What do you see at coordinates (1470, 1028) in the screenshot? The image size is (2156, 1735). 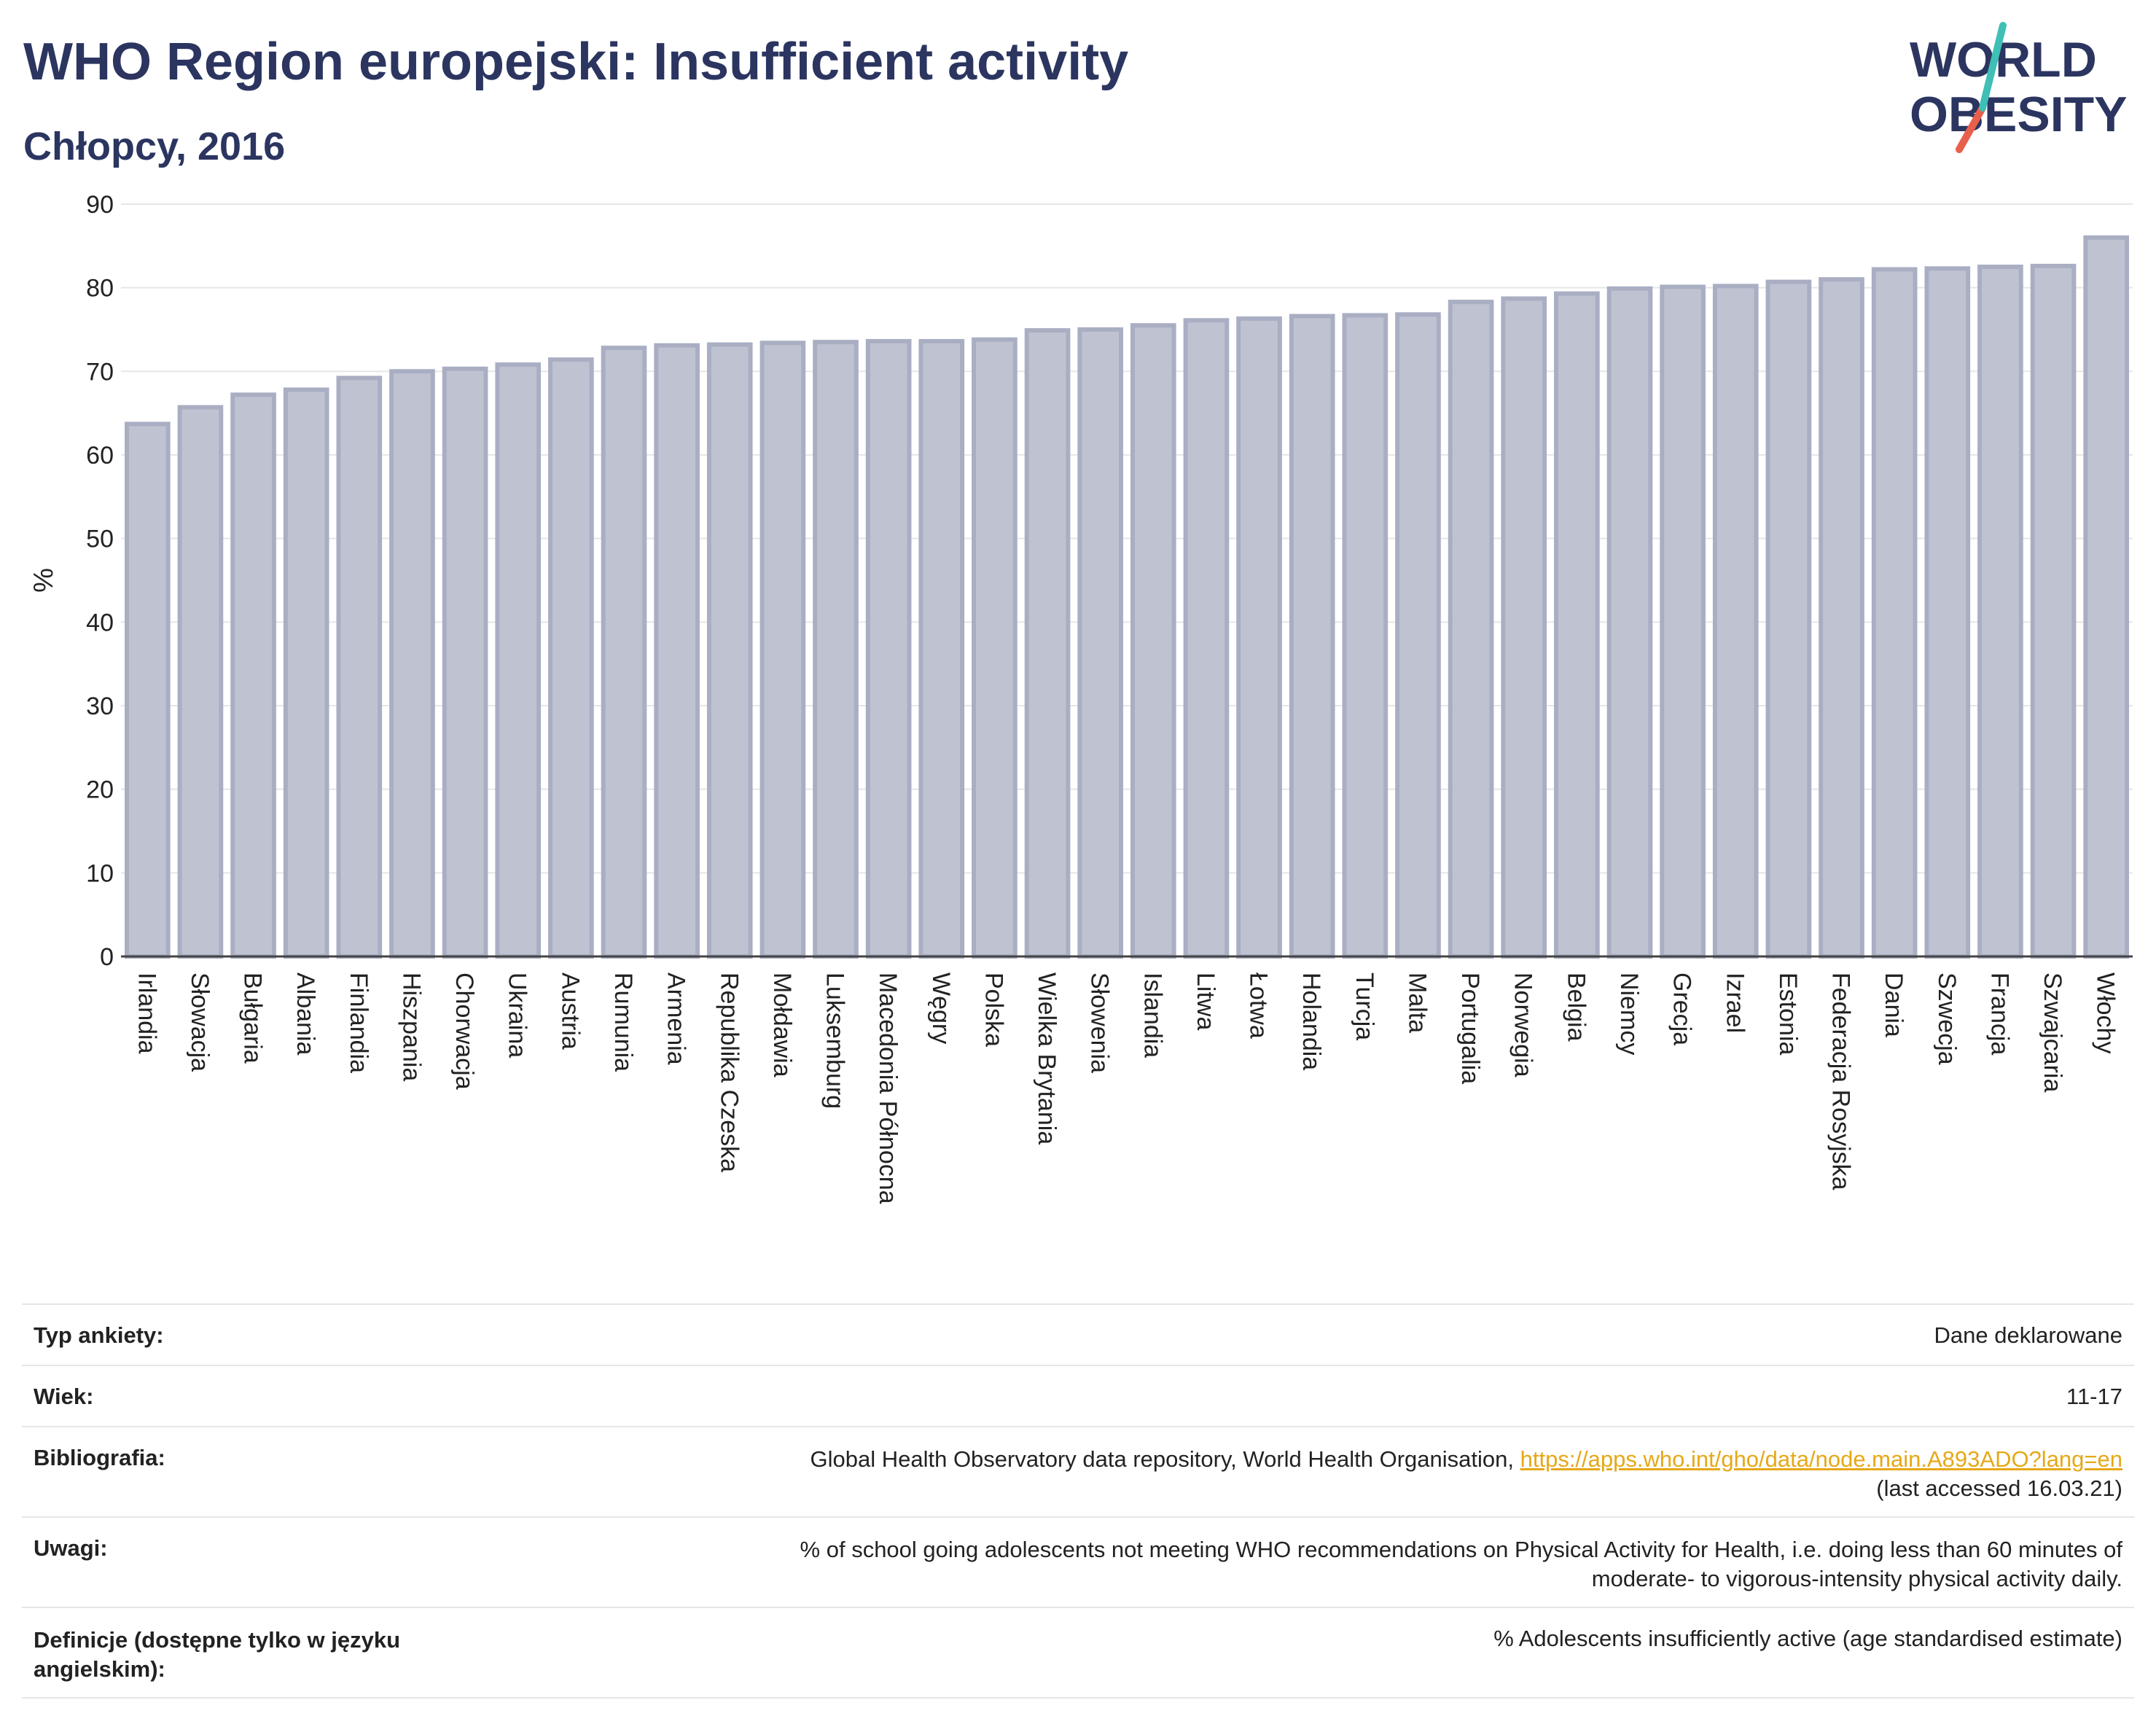 I see `x-tick-label: Portugalia` at bounding box center [1470, 1028].